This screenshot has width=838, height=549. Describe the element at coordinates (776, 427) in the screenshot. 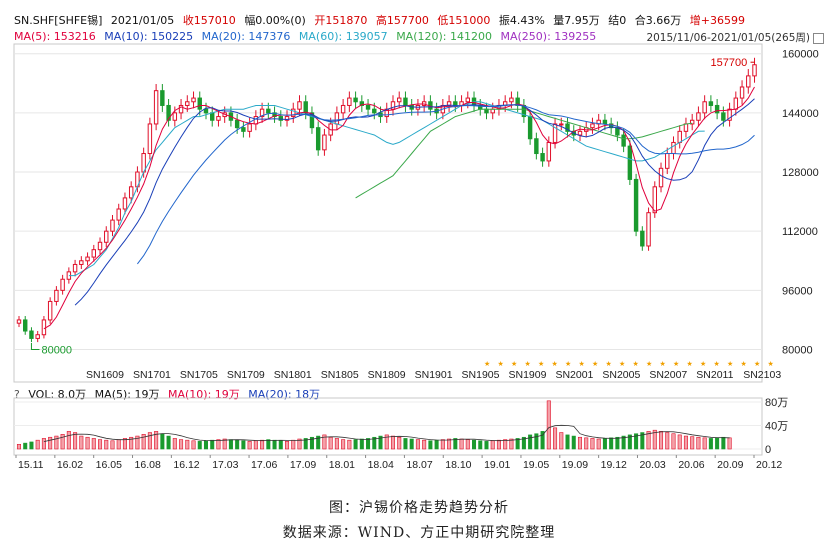

I see `volume-tick-label: 40万` at that location.